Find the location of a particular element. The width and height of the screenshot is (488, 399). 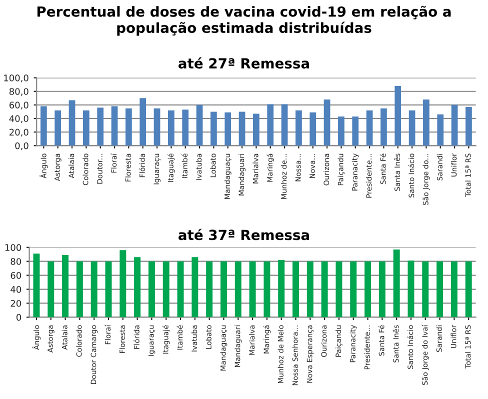

y-tick-label: 60,0 is located at coordinates (18, 106).